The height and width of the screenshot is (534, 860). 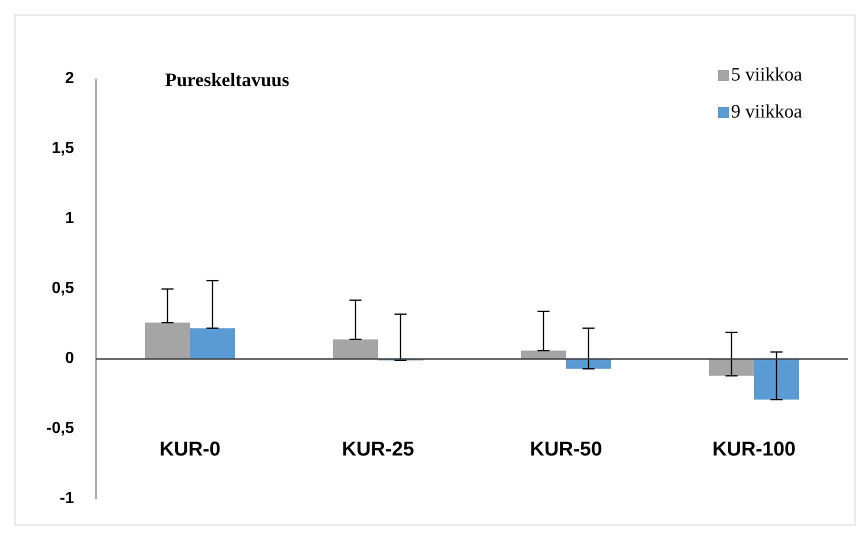 What do you see at coordinates (69, 359) in the screenshot?
I see `y-tick-label: 0` at bounding box center [69, 359].